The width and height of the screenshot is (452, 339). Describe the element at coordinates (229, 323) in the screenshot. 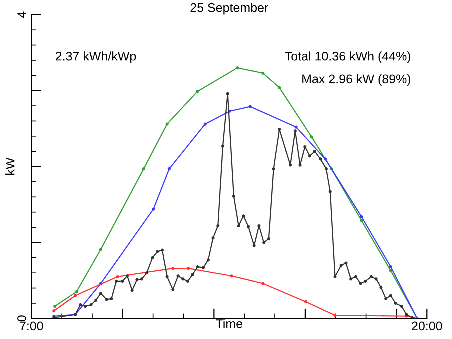

I see `x-axis-title: Time` at that location.